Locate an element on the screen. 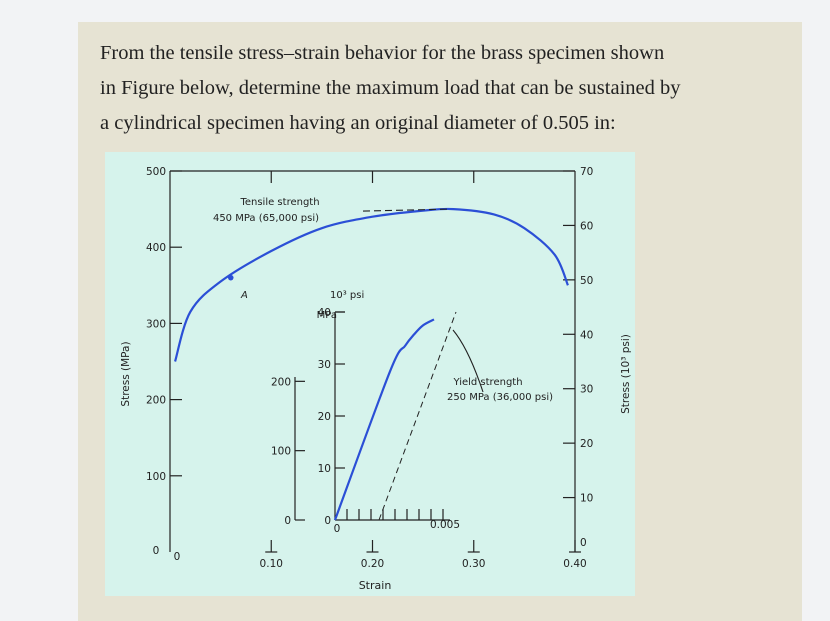  y-left-tick-label: 200 is located at coordinates (156, 401).